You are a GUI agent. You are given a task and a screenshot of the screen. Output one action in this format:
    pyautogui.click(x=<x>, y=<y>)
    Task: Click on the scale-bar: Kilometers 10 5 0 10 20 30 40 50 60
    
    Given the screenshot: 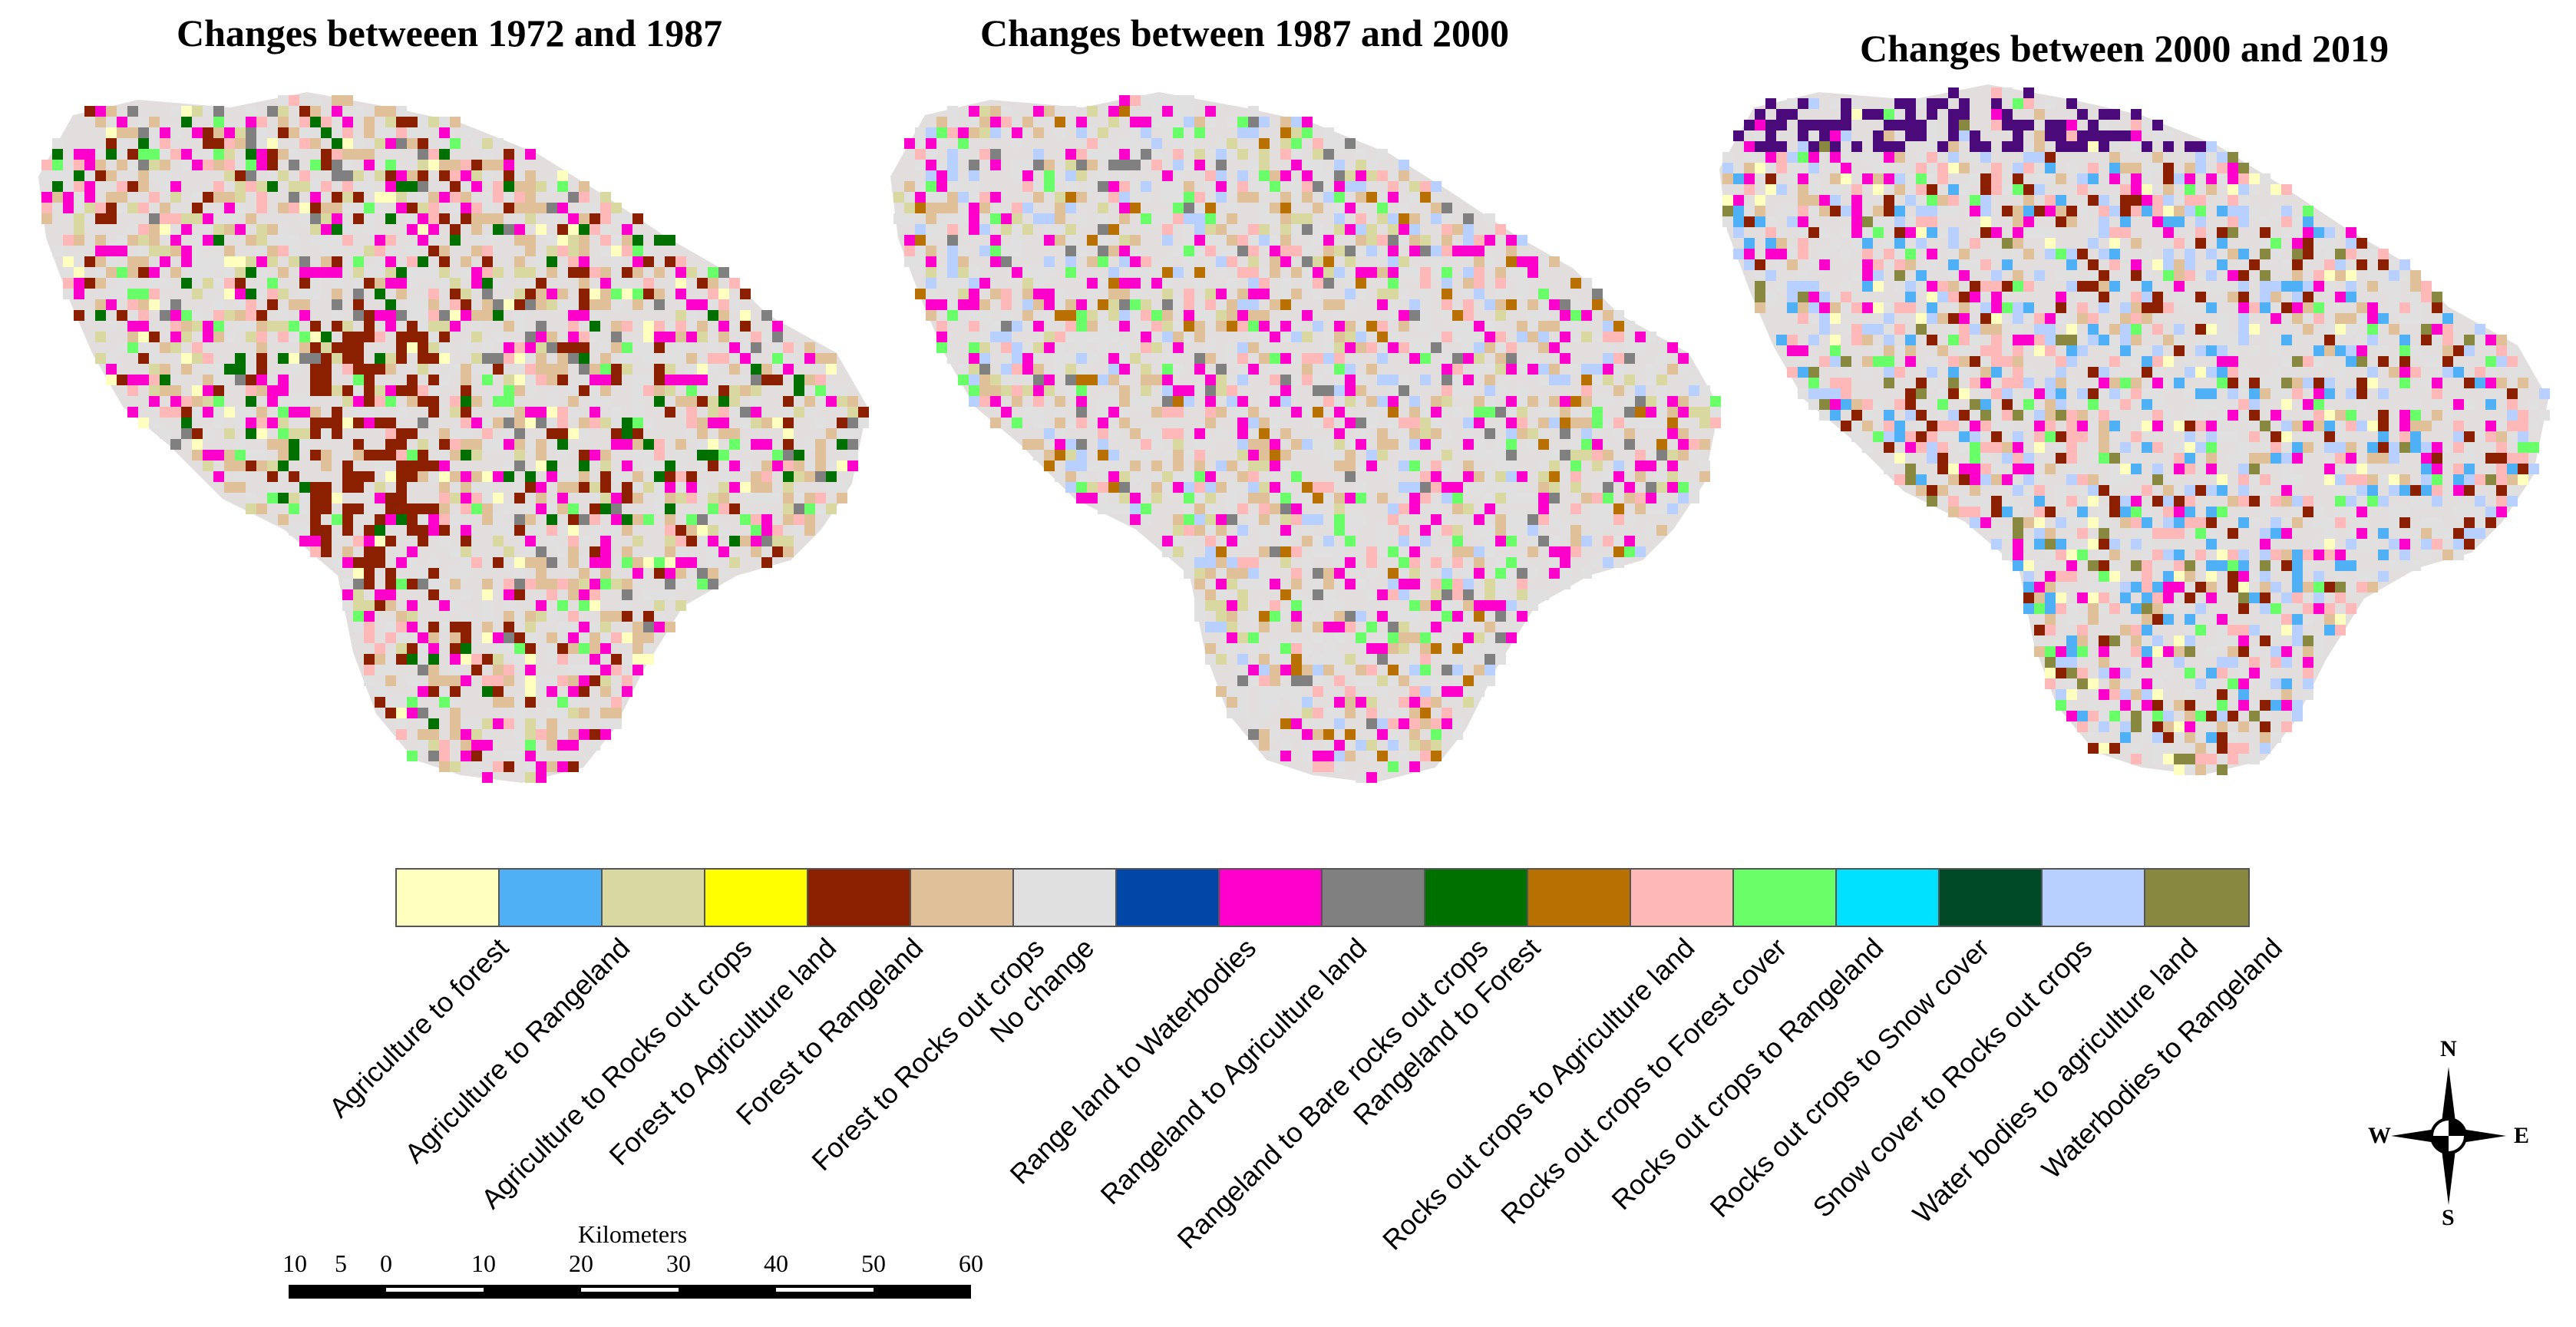 What is the action you would take?
    pyautogui.click(x=644, y=1266)
    